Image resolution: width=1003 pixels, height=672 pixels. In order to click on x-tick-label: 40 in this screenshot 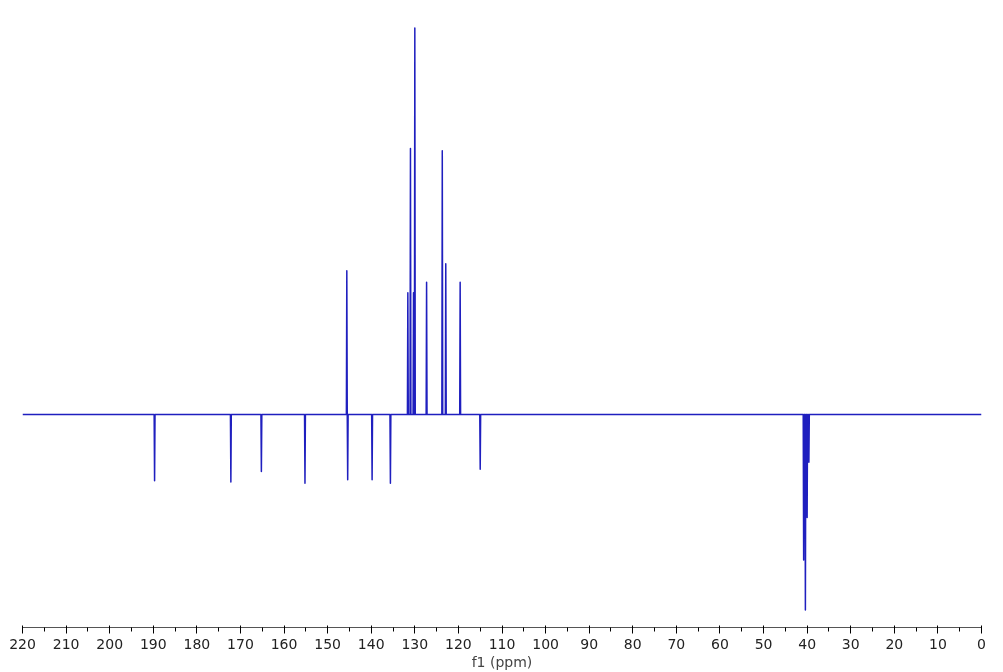, I will do `click(807, 643)`.